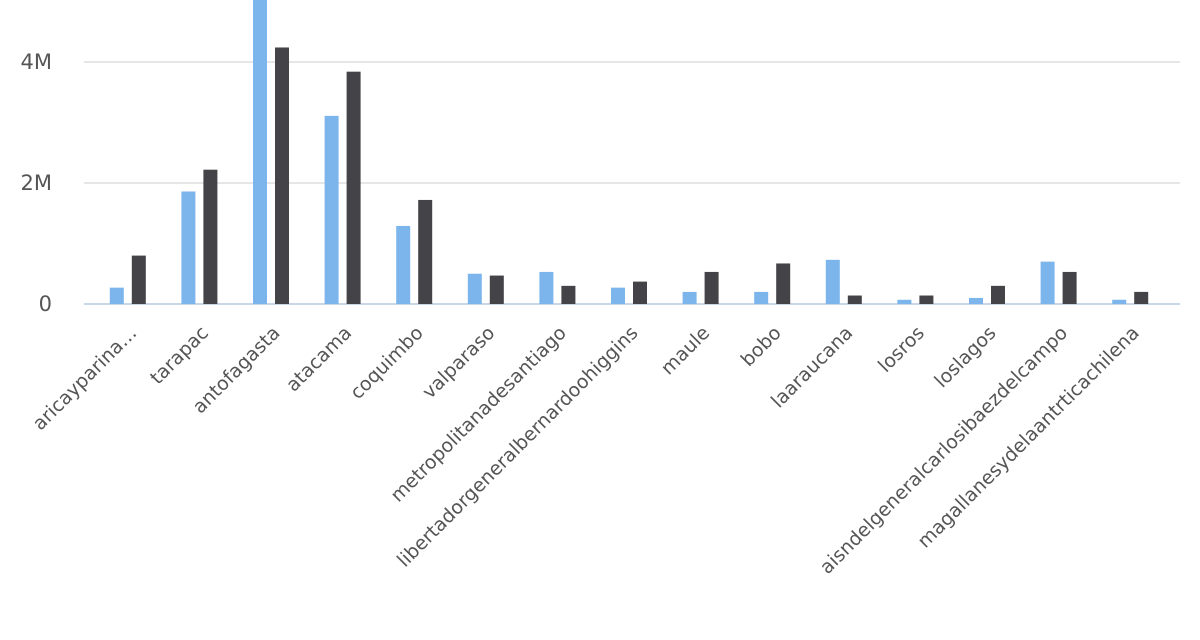 This screenshot has height=640, width=1200. I want to click on x-category-label: losros, so click(901, 349).